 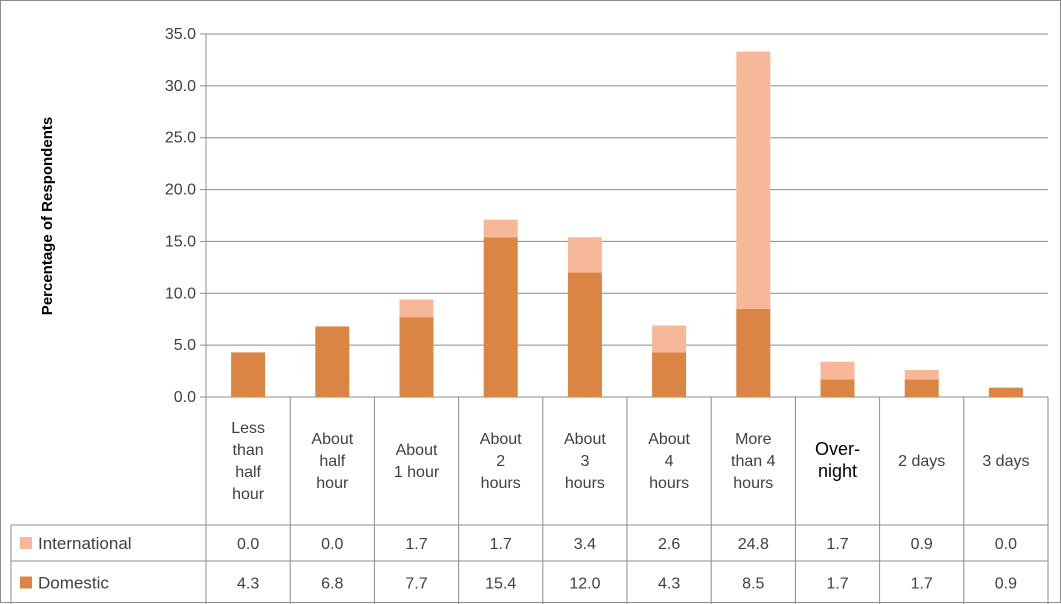 What do you see at coordinates (669, 461) in the screenshot?
I see `category-label: About 4 hours` at bounding box center [669, 461].